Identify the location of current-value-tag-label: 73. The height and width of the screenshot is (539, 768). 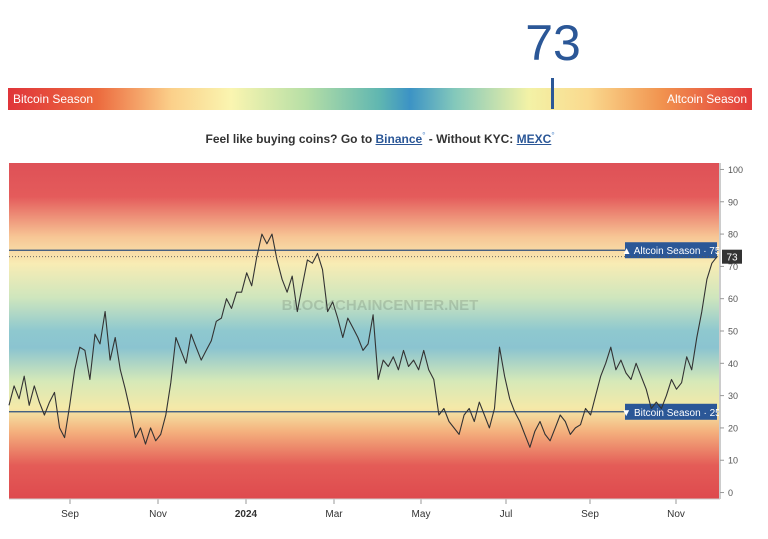
(732, 258).